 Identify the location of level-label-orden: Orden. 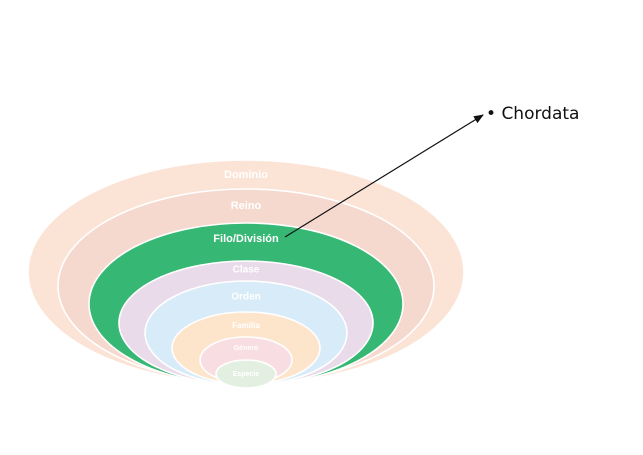
(245, 297).